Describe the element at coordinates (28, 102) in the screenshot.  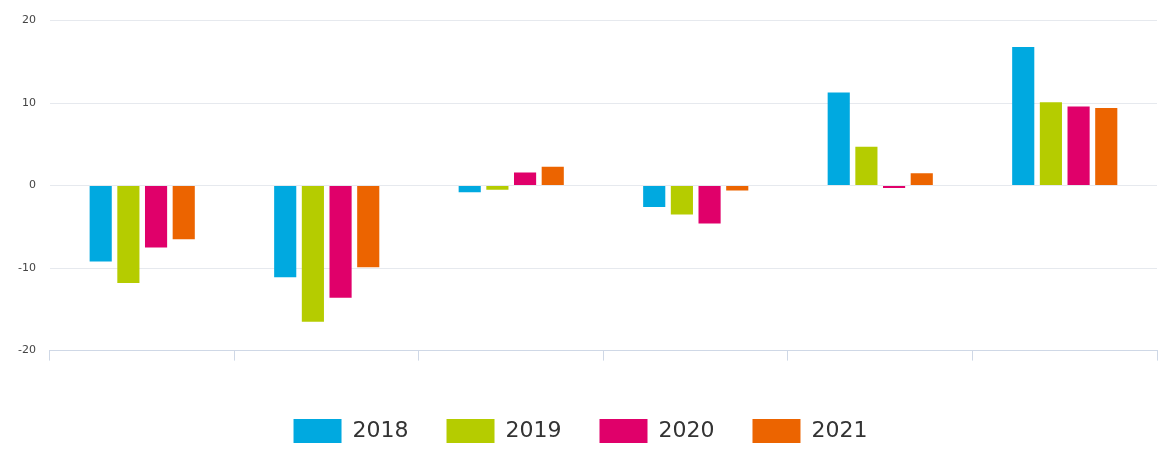
I see `y-tick-label: 10` at that location.